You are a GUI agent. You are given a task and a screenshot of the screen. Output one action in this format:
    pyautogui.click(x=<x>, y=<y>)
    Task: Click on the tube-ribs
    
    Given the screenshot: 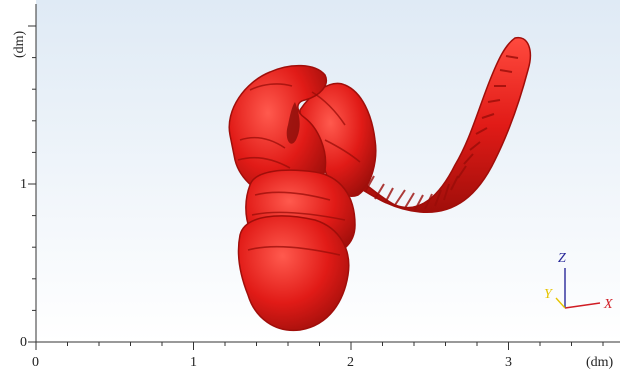 What is the action you would take?
    pyautogui.click(x=441, y=133)
    